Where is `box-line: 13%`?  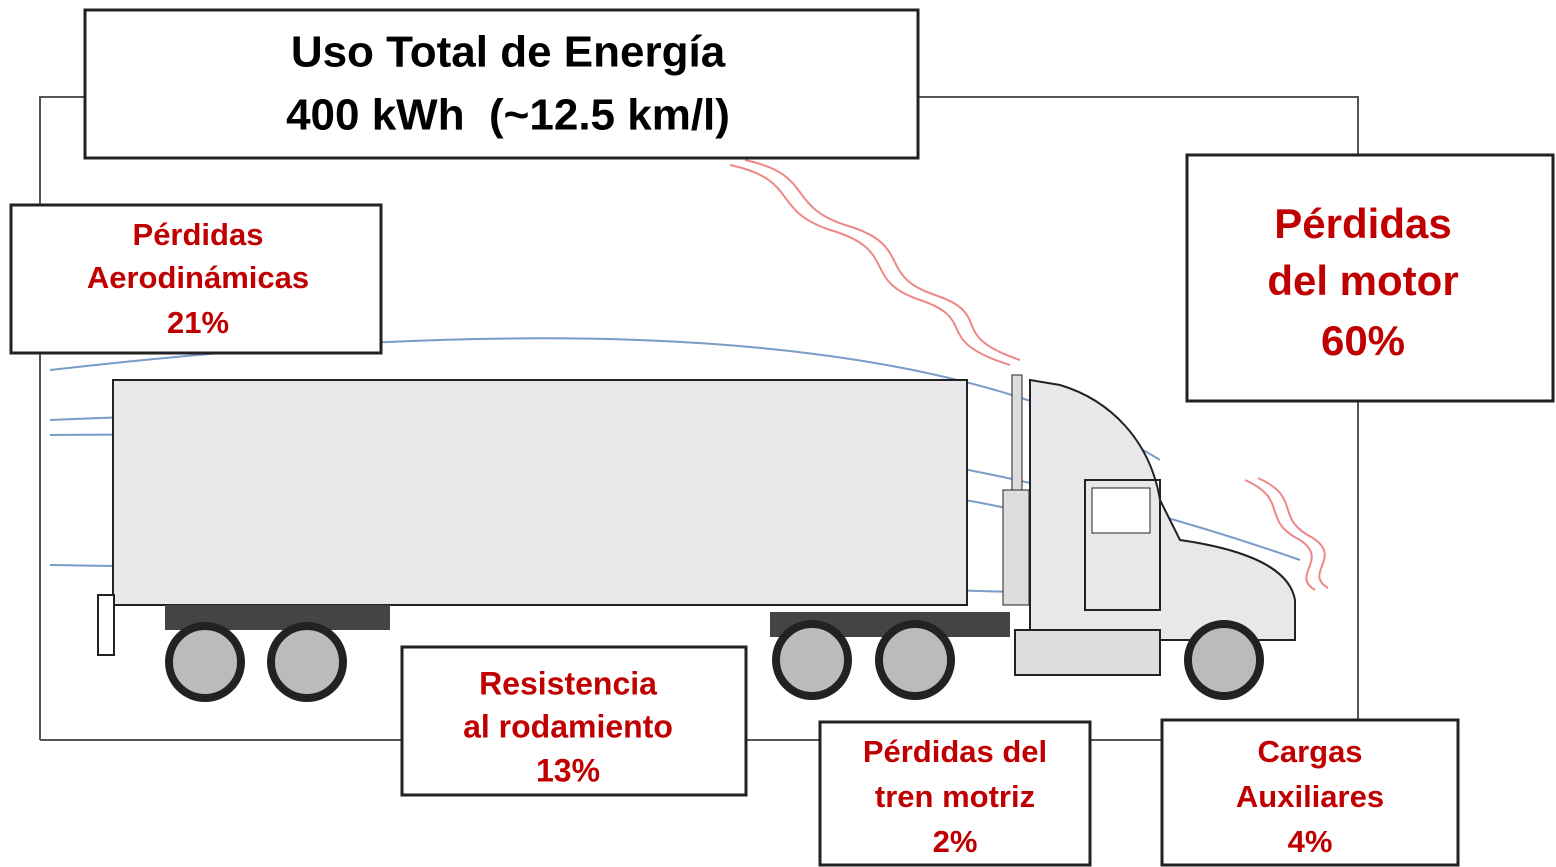 box-line: 13% is located at coordinates (568, 770).